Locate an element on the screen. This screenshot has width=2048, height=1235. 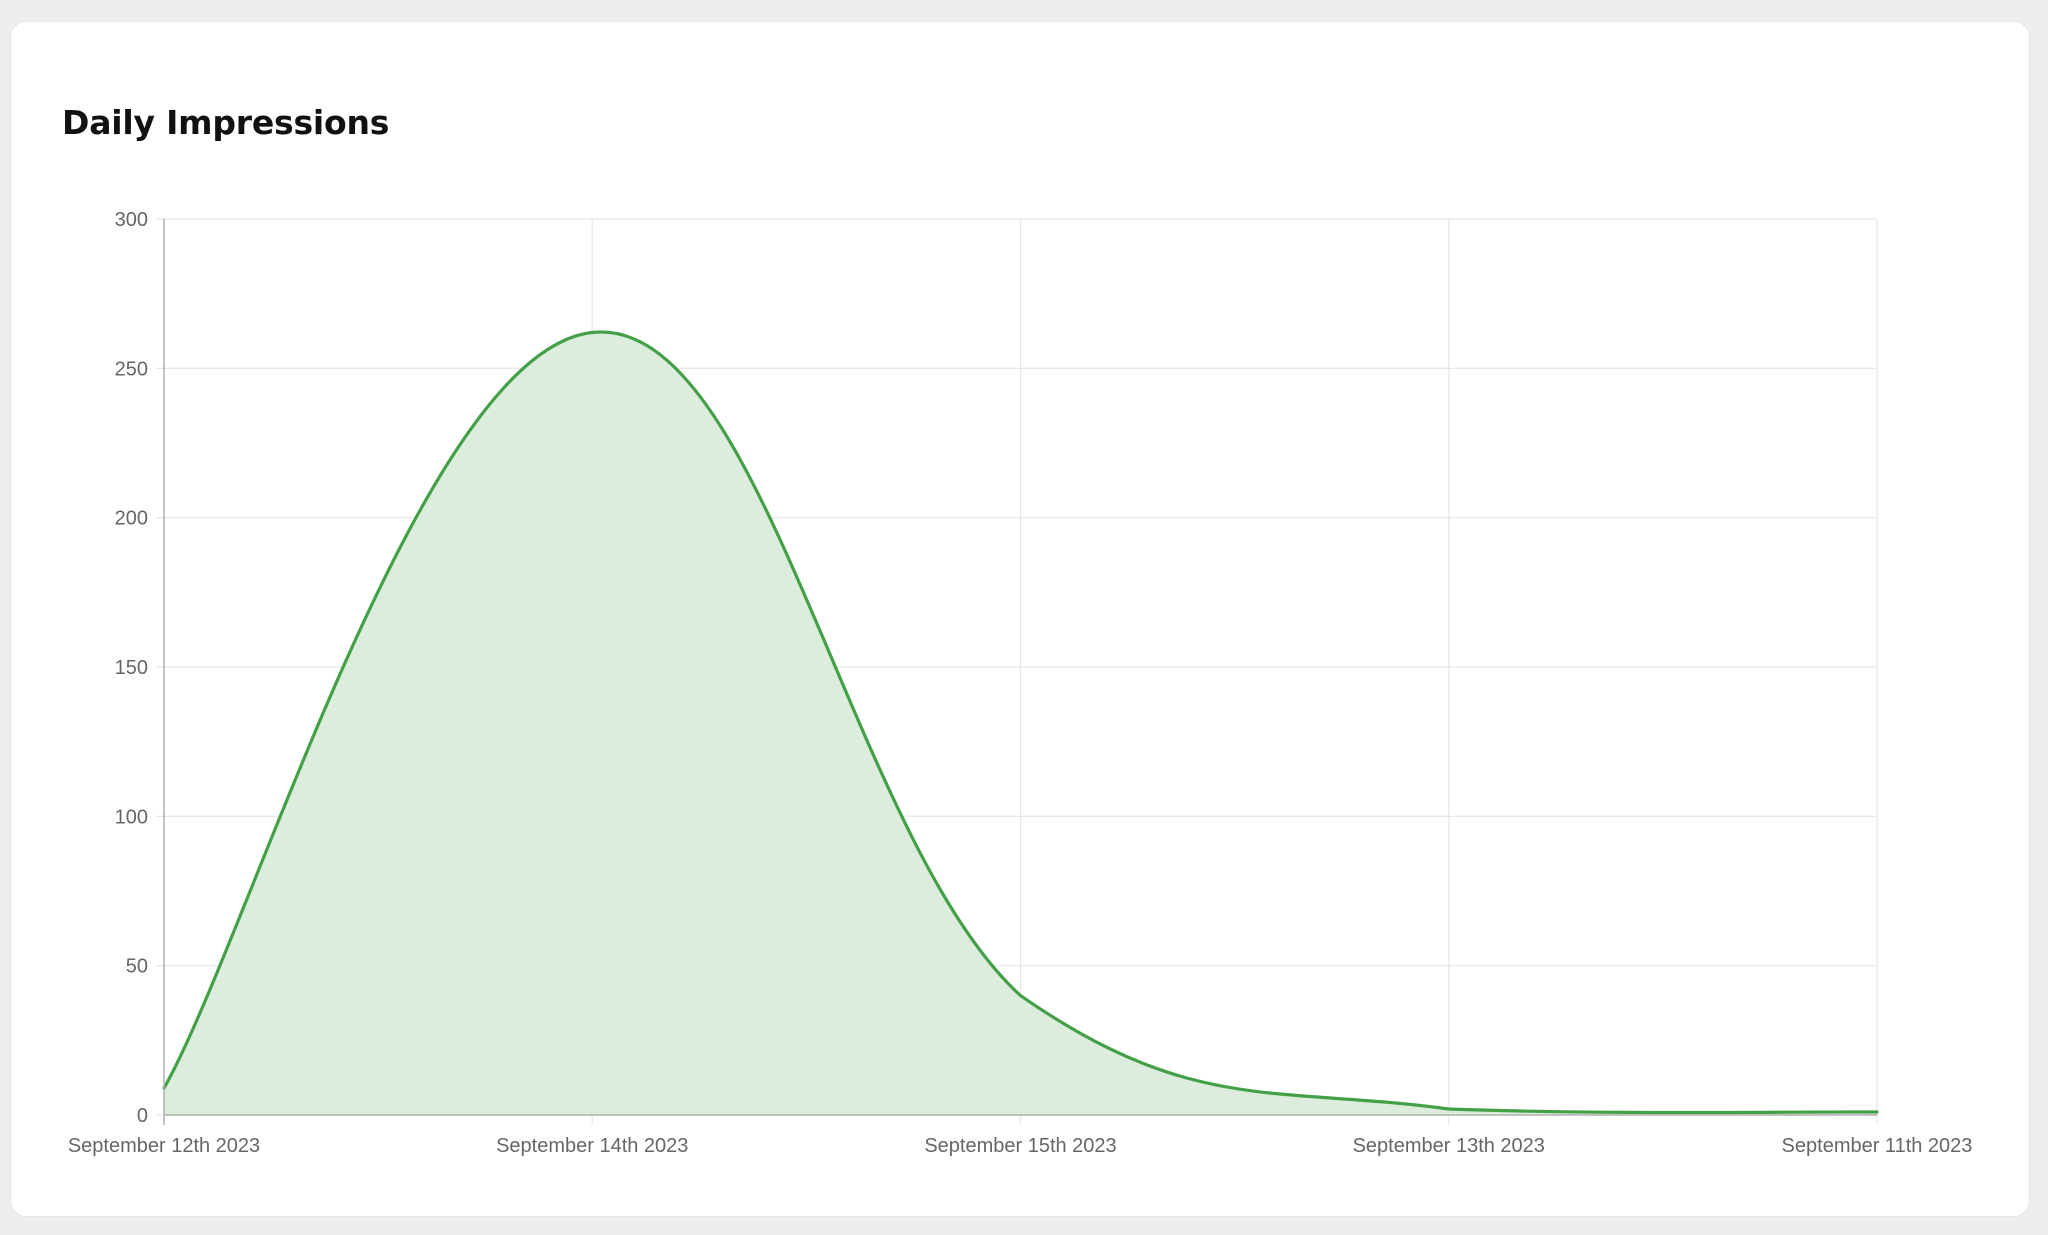
x-tick-label: September 11th 2023 is located at coordinates (1877, 1146).